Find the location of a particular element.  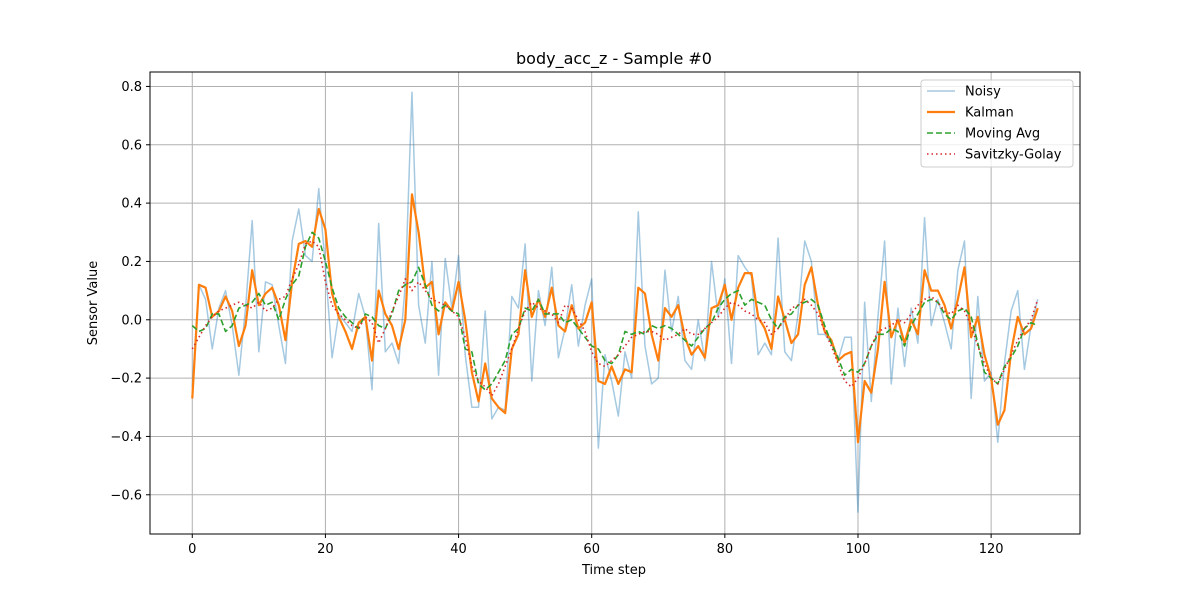

y-tick-label: 0.2 is located at coordinates (131, 262).